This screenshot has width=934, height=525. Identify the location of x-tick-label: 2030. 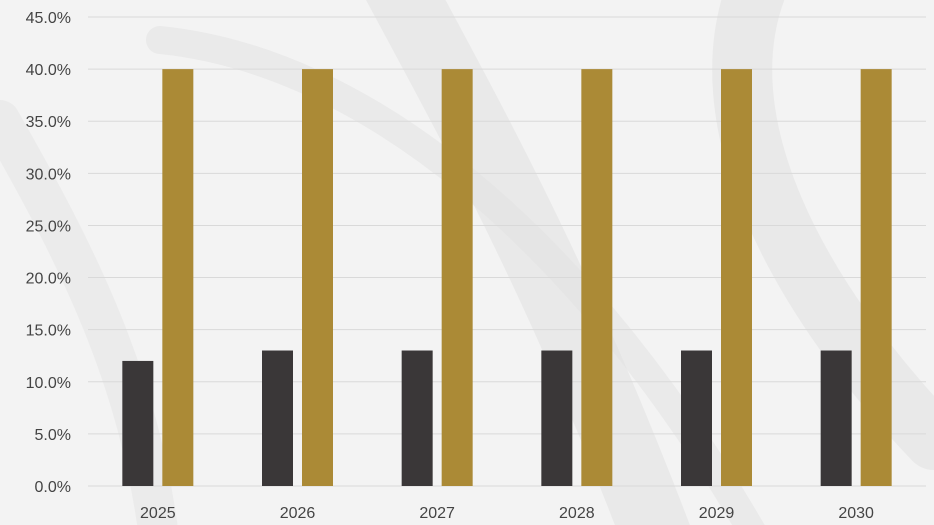
(856, 513).